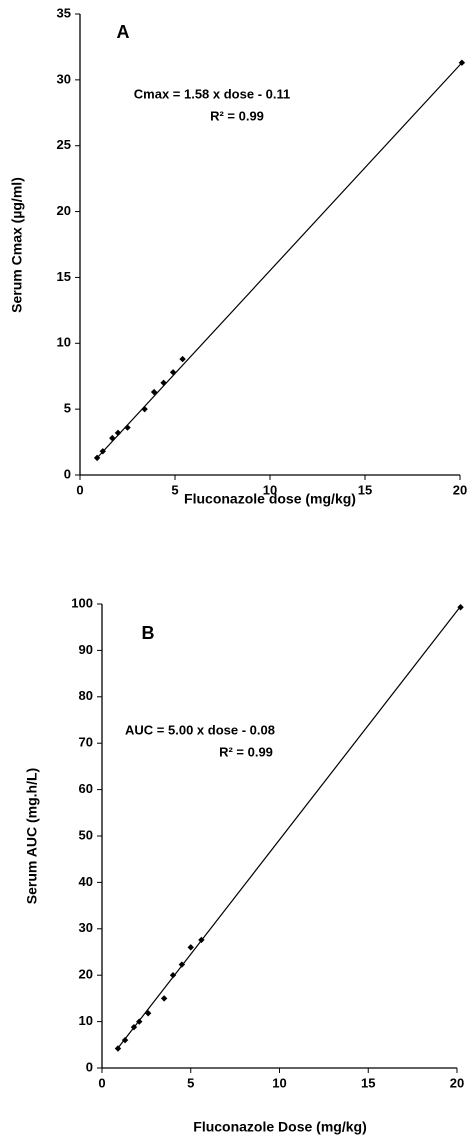 Image resolution: width=471 pixels, height=1141 pixels. I want to click on x-axis-title: Fluconazole dose (mg/kg), so click(270, 499).